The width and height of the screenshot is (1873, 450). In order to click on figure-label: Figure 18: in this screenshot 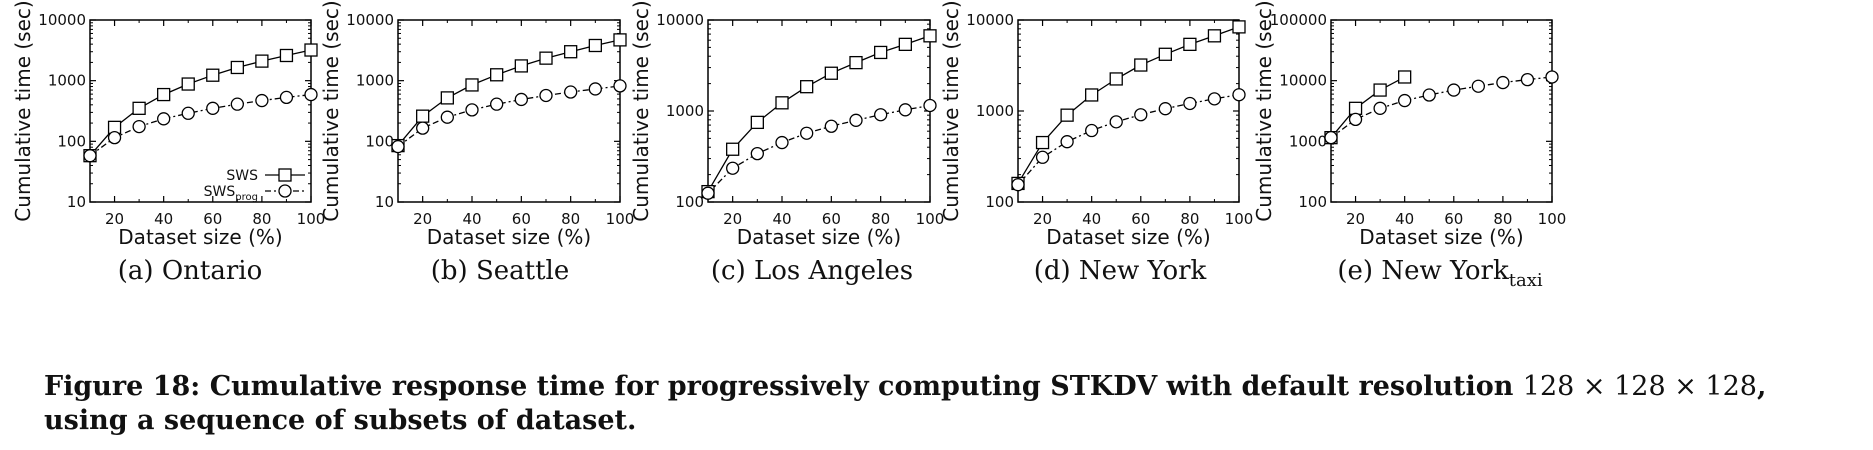, I will do `click(122, 386)`.